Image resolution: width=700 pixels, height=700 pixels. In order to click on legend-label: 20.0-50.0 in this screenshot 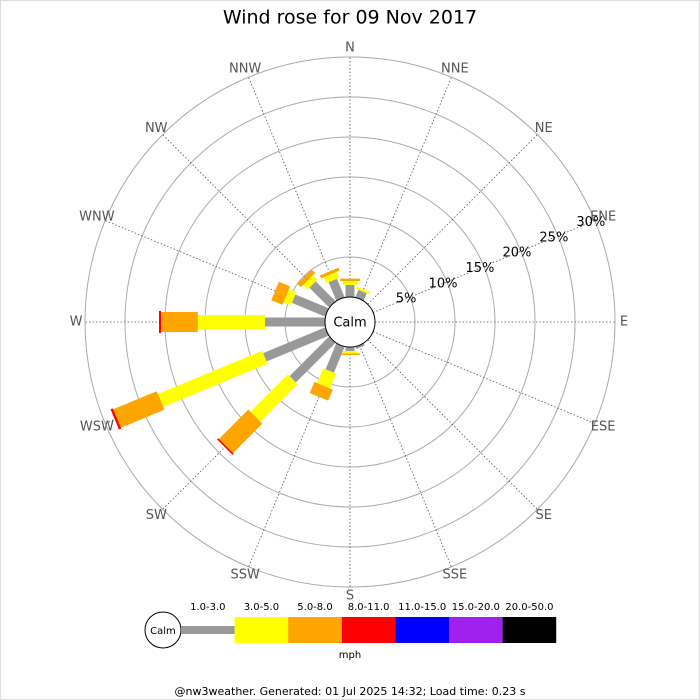, I will do `click(529, 607)`.